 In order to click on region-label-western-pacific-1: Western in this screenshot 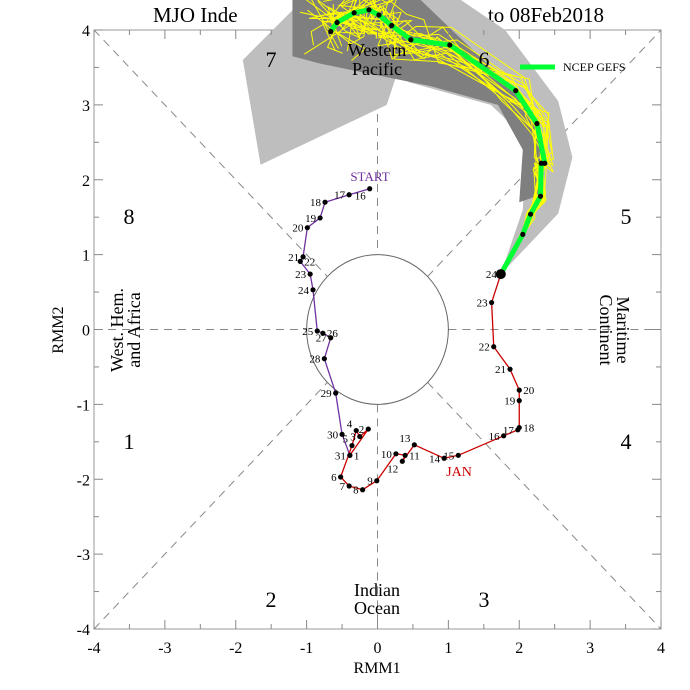, I will do `click(377, 50)`.